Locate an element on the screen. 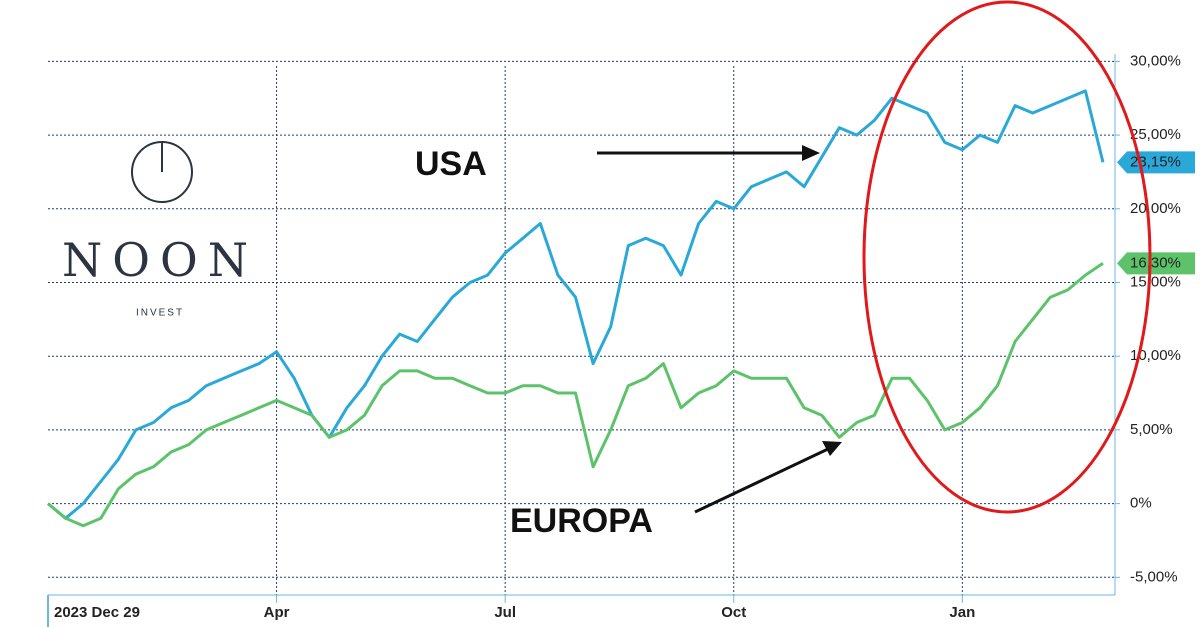 The height and width of the screenshot is (627, 1200). x-tick-label: Apr is located at coordinates (277, 612).